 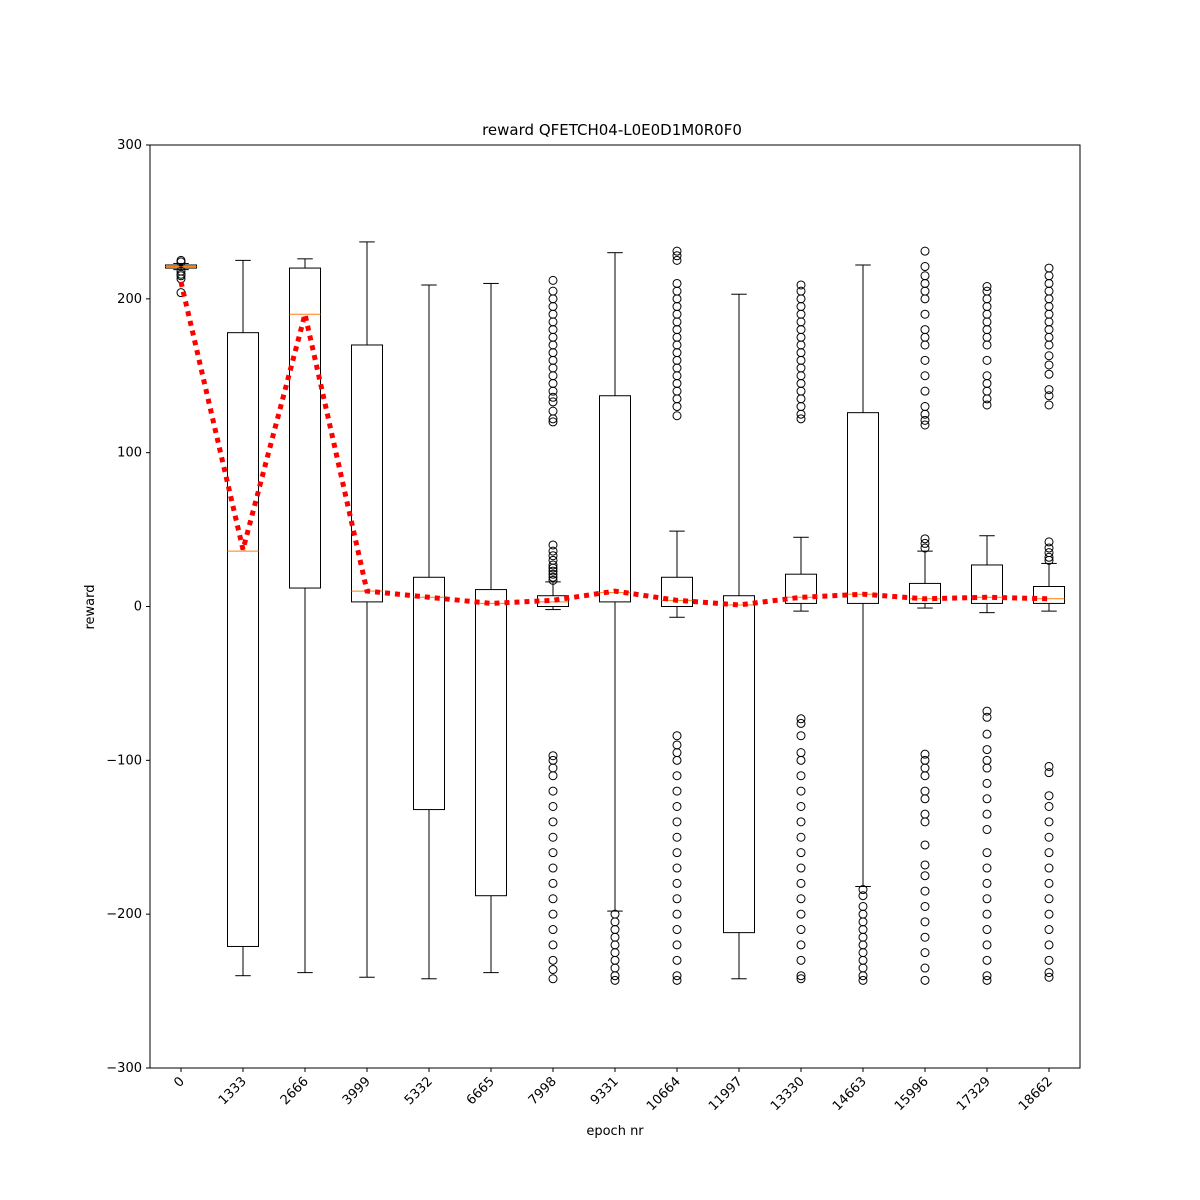 I want to click on y-tick-label: −300, so click(x=124, y=1068).